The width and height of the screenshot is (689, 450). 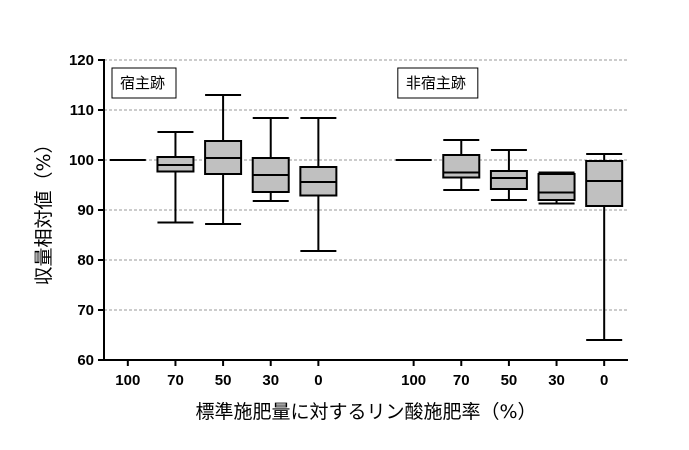 What do you see at coordinates (82, 110) in the screenshot?
I see `y-tick-label: 110` at bounding box center [82, 110].